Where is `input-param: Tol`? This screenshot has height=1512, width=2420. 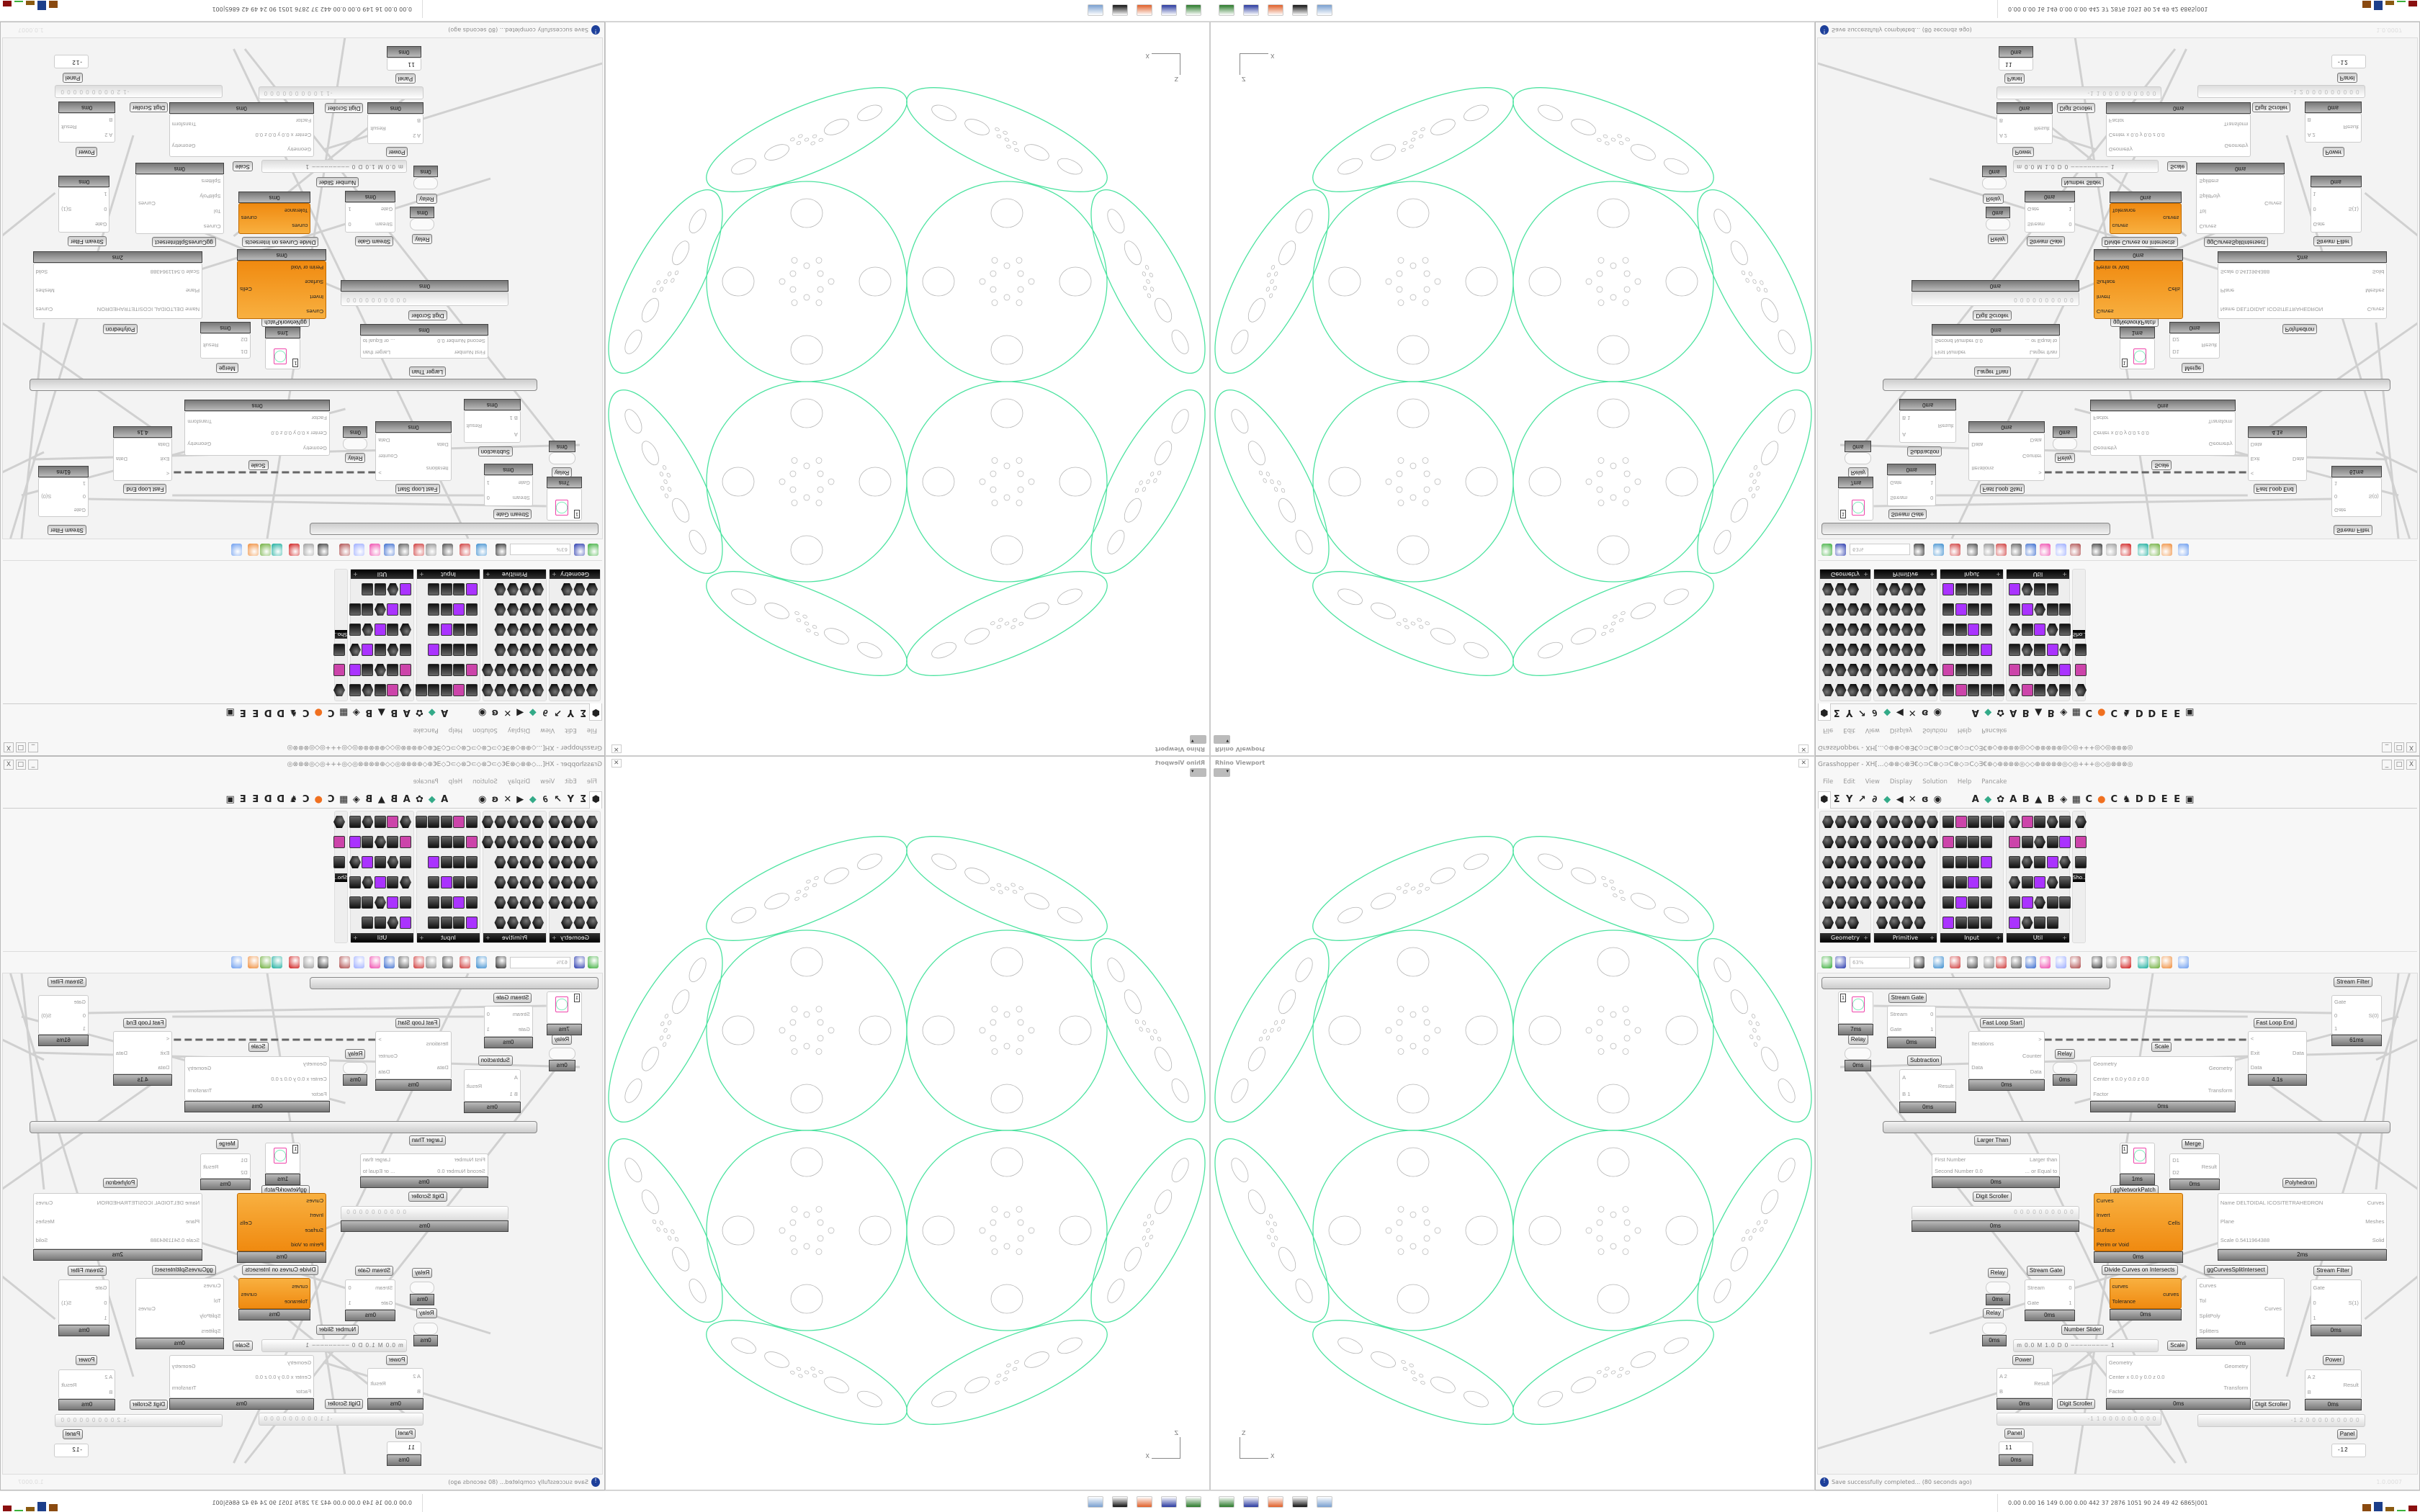
input-param: Tol is located at coordinates (217, 1301).